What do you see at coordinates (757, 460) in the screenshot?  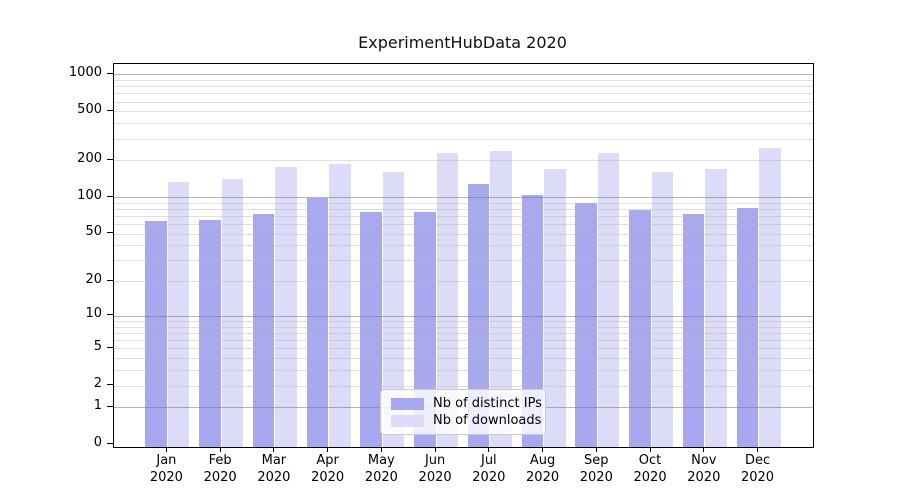 I see `x-tick-month: Dec` at bounding box center [757, 460].